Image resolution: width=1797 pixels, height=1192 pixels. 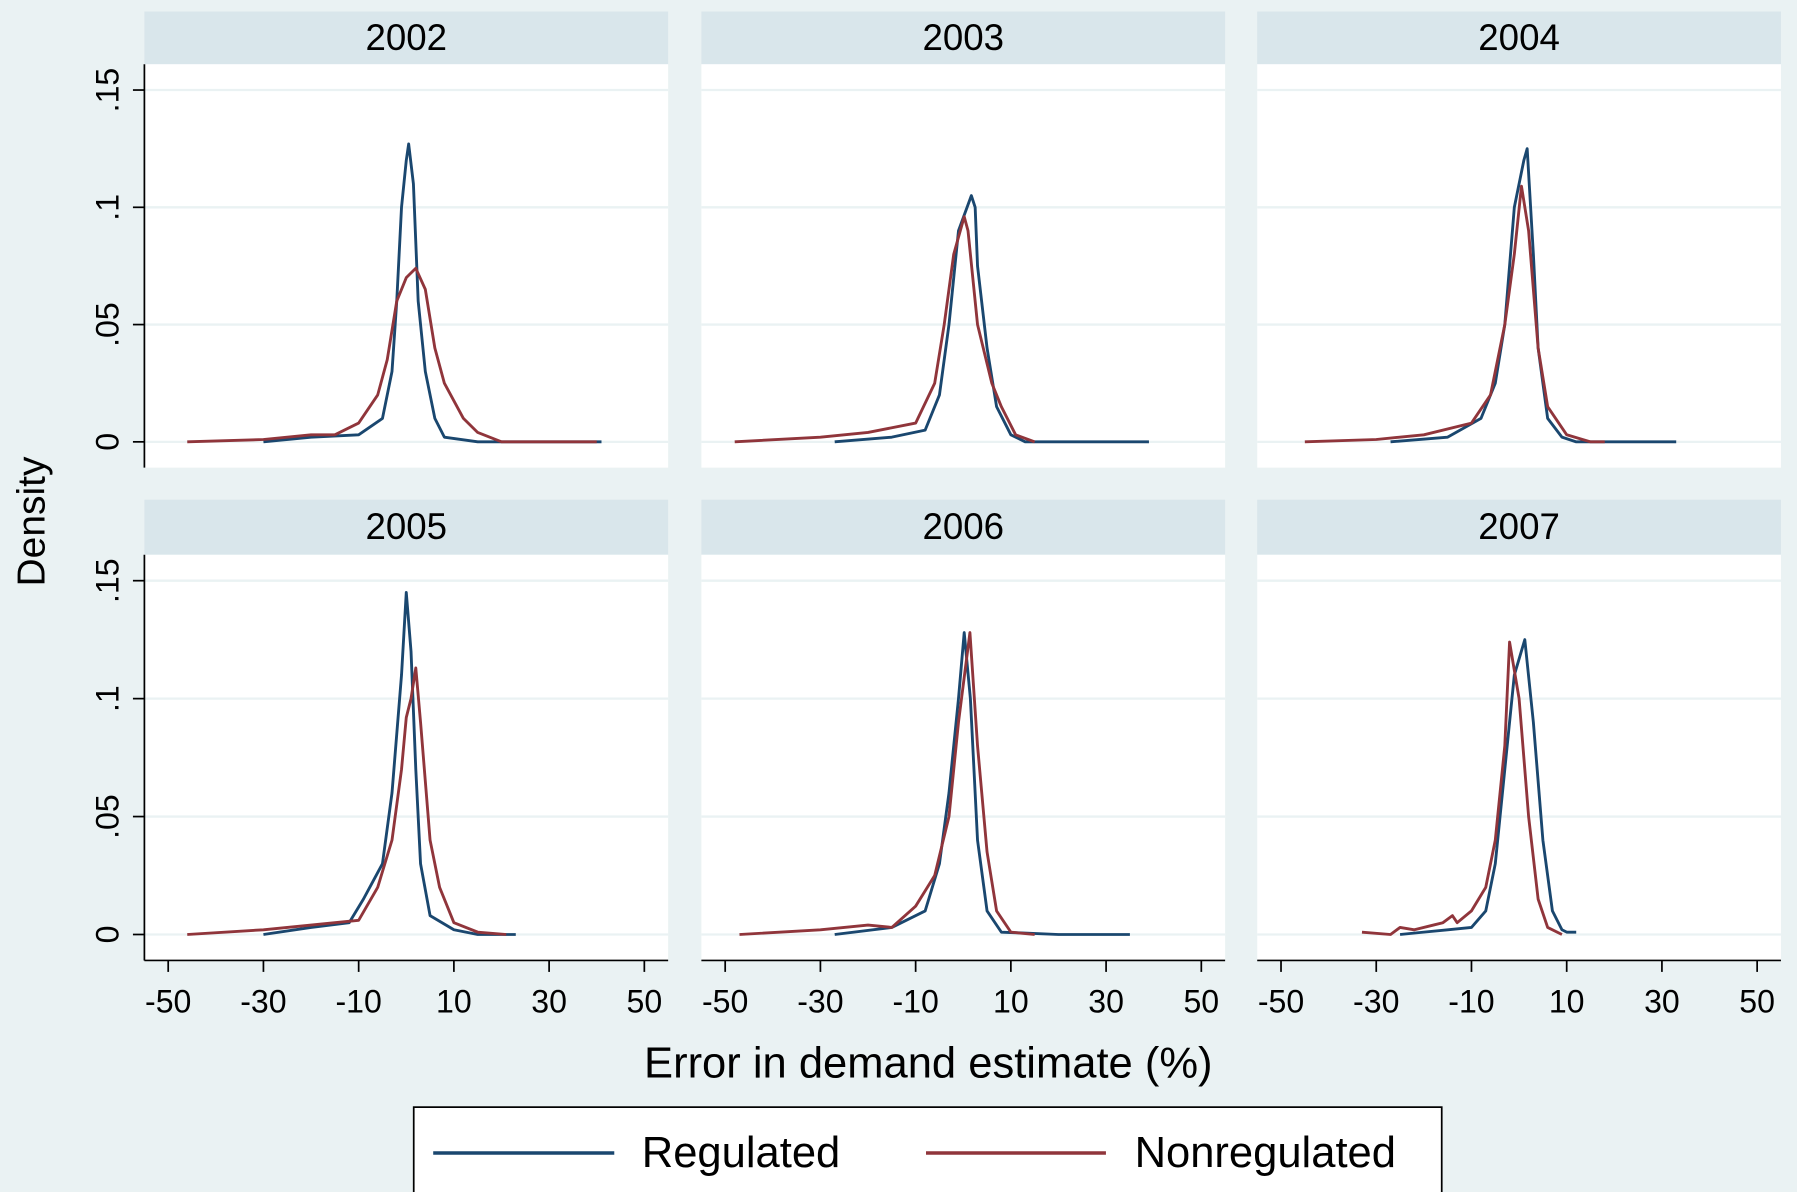 I want to click on panel-title: 2006, so click(x=963, y=526).